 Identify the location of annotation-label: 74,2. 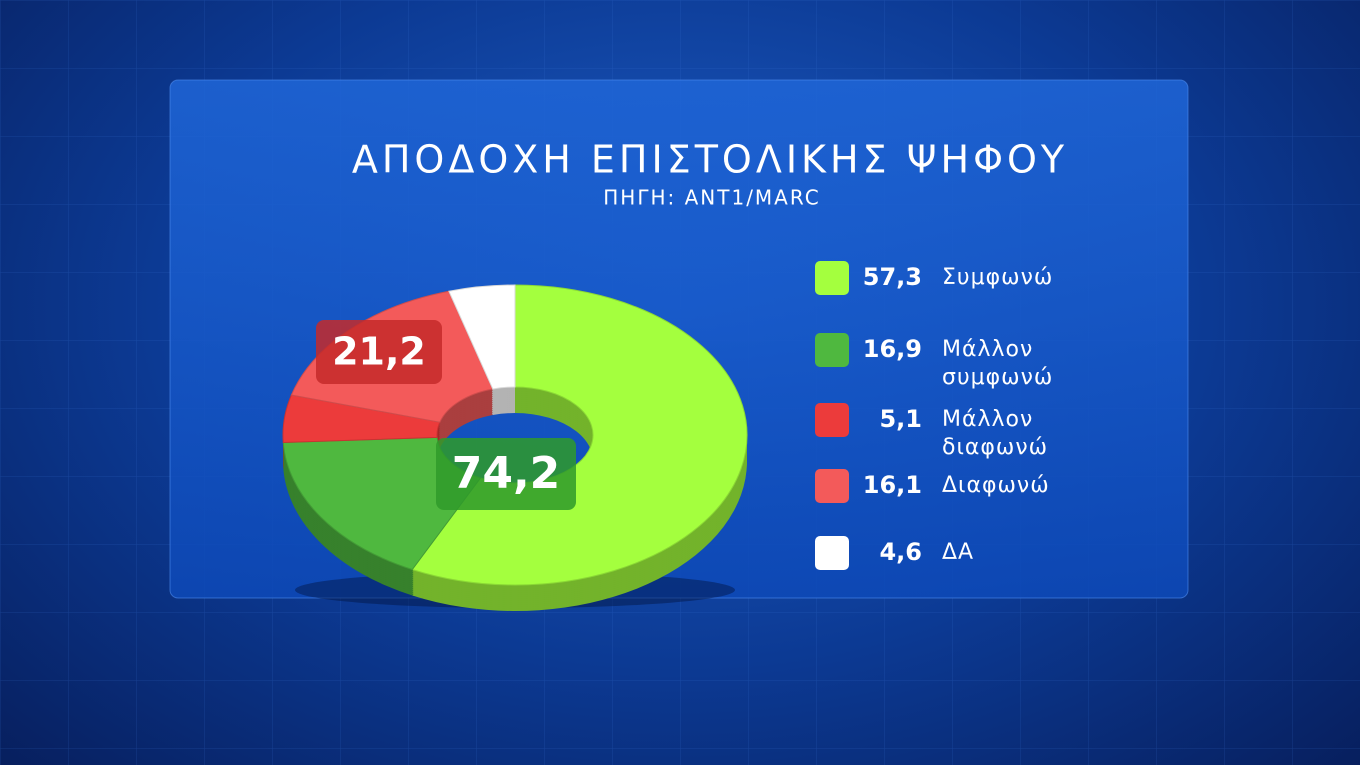
(506, 473).